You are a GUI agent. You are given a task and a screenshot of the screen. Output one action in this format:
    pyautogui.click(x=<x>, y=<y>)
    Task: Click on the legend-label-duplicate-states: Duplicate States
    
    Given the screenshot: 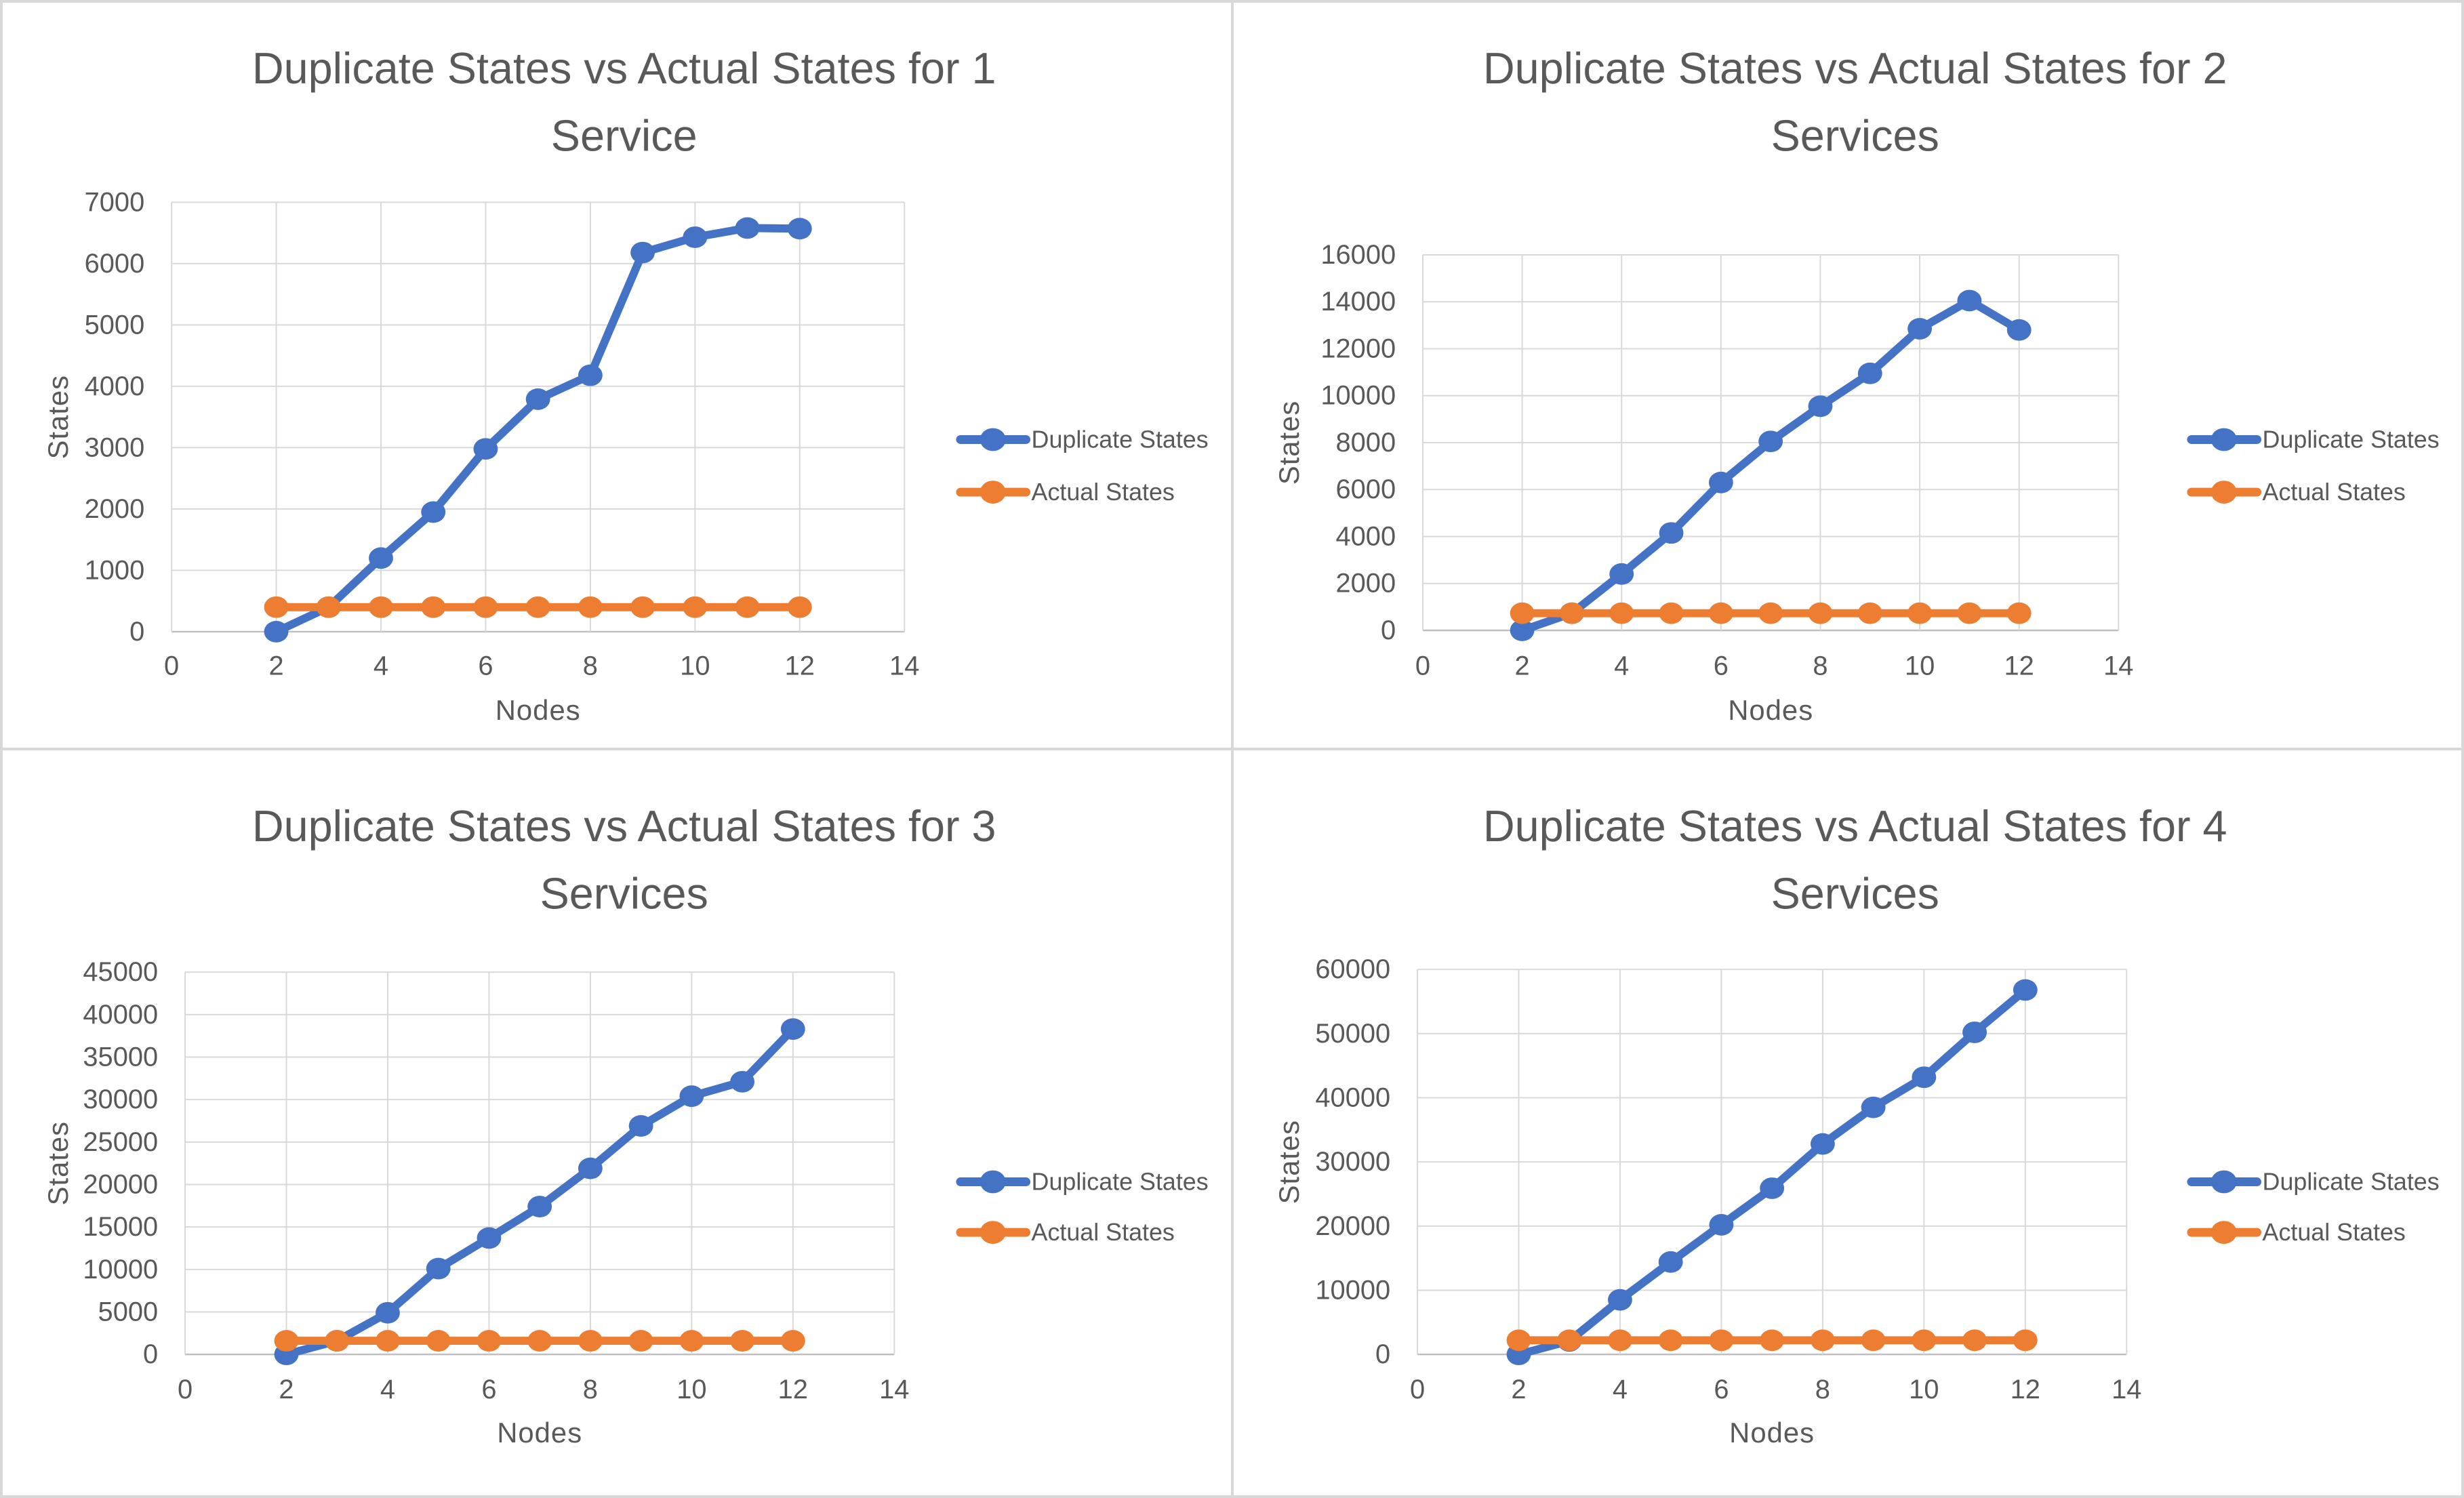 What is the action you would take?
    pyautogui.click(x=1120, y=1182)
    